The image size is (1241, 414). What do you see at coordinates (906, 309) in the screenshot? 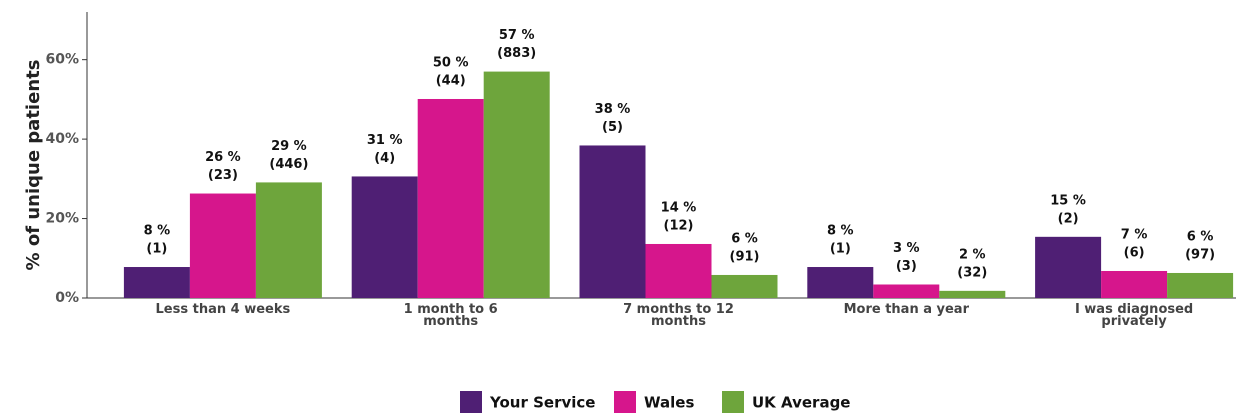
I see `x-tick-label: More than a year` at bounding box center [906, 309].